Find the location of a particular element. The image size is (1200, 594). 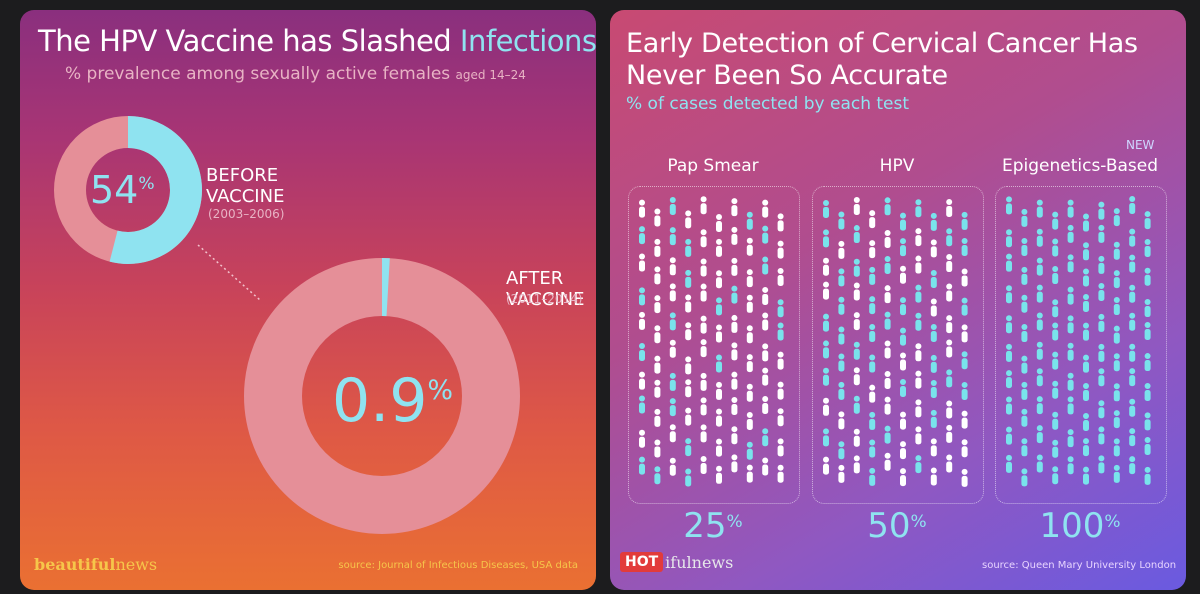

percent-sign: % is located at coordinates (440, 391).